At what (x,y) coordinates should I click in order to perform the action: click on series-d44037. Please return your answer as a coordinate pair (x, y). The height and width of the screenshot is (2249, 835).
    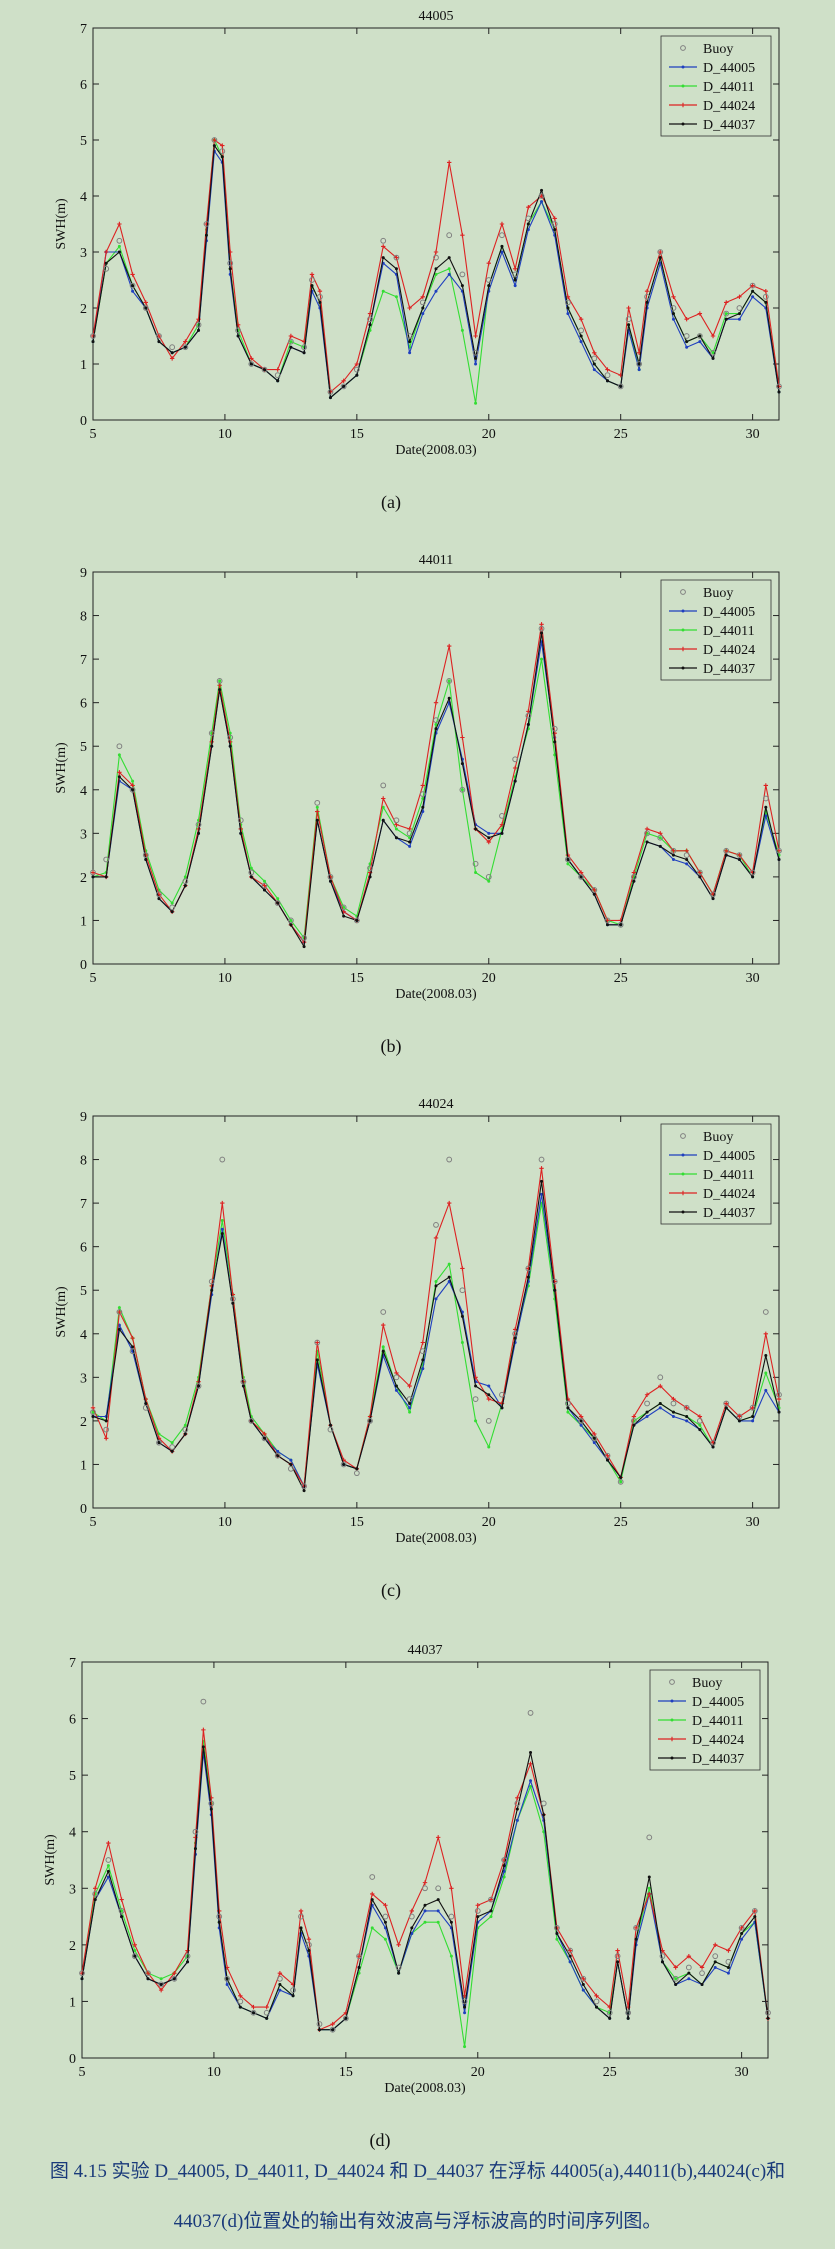
    Looking at the image, I should click on (436, 790).